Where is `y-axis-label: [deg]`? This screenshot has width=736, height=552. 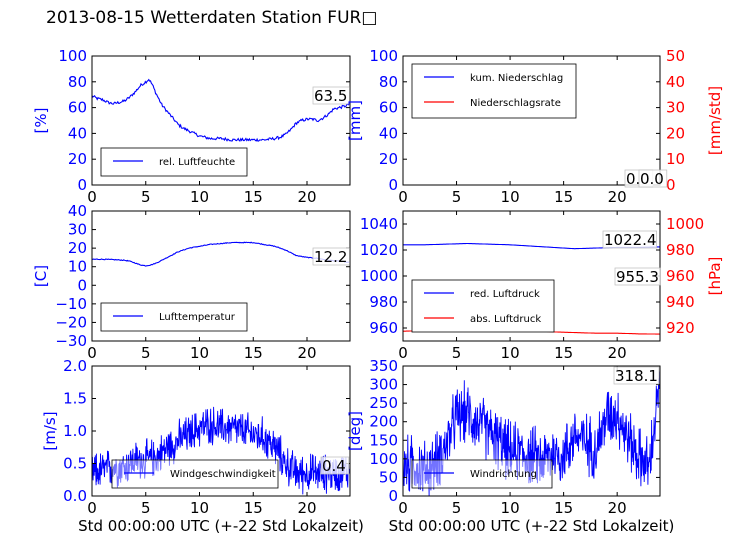 y-axis-label: [deg] is located at coordinates (355, 431).